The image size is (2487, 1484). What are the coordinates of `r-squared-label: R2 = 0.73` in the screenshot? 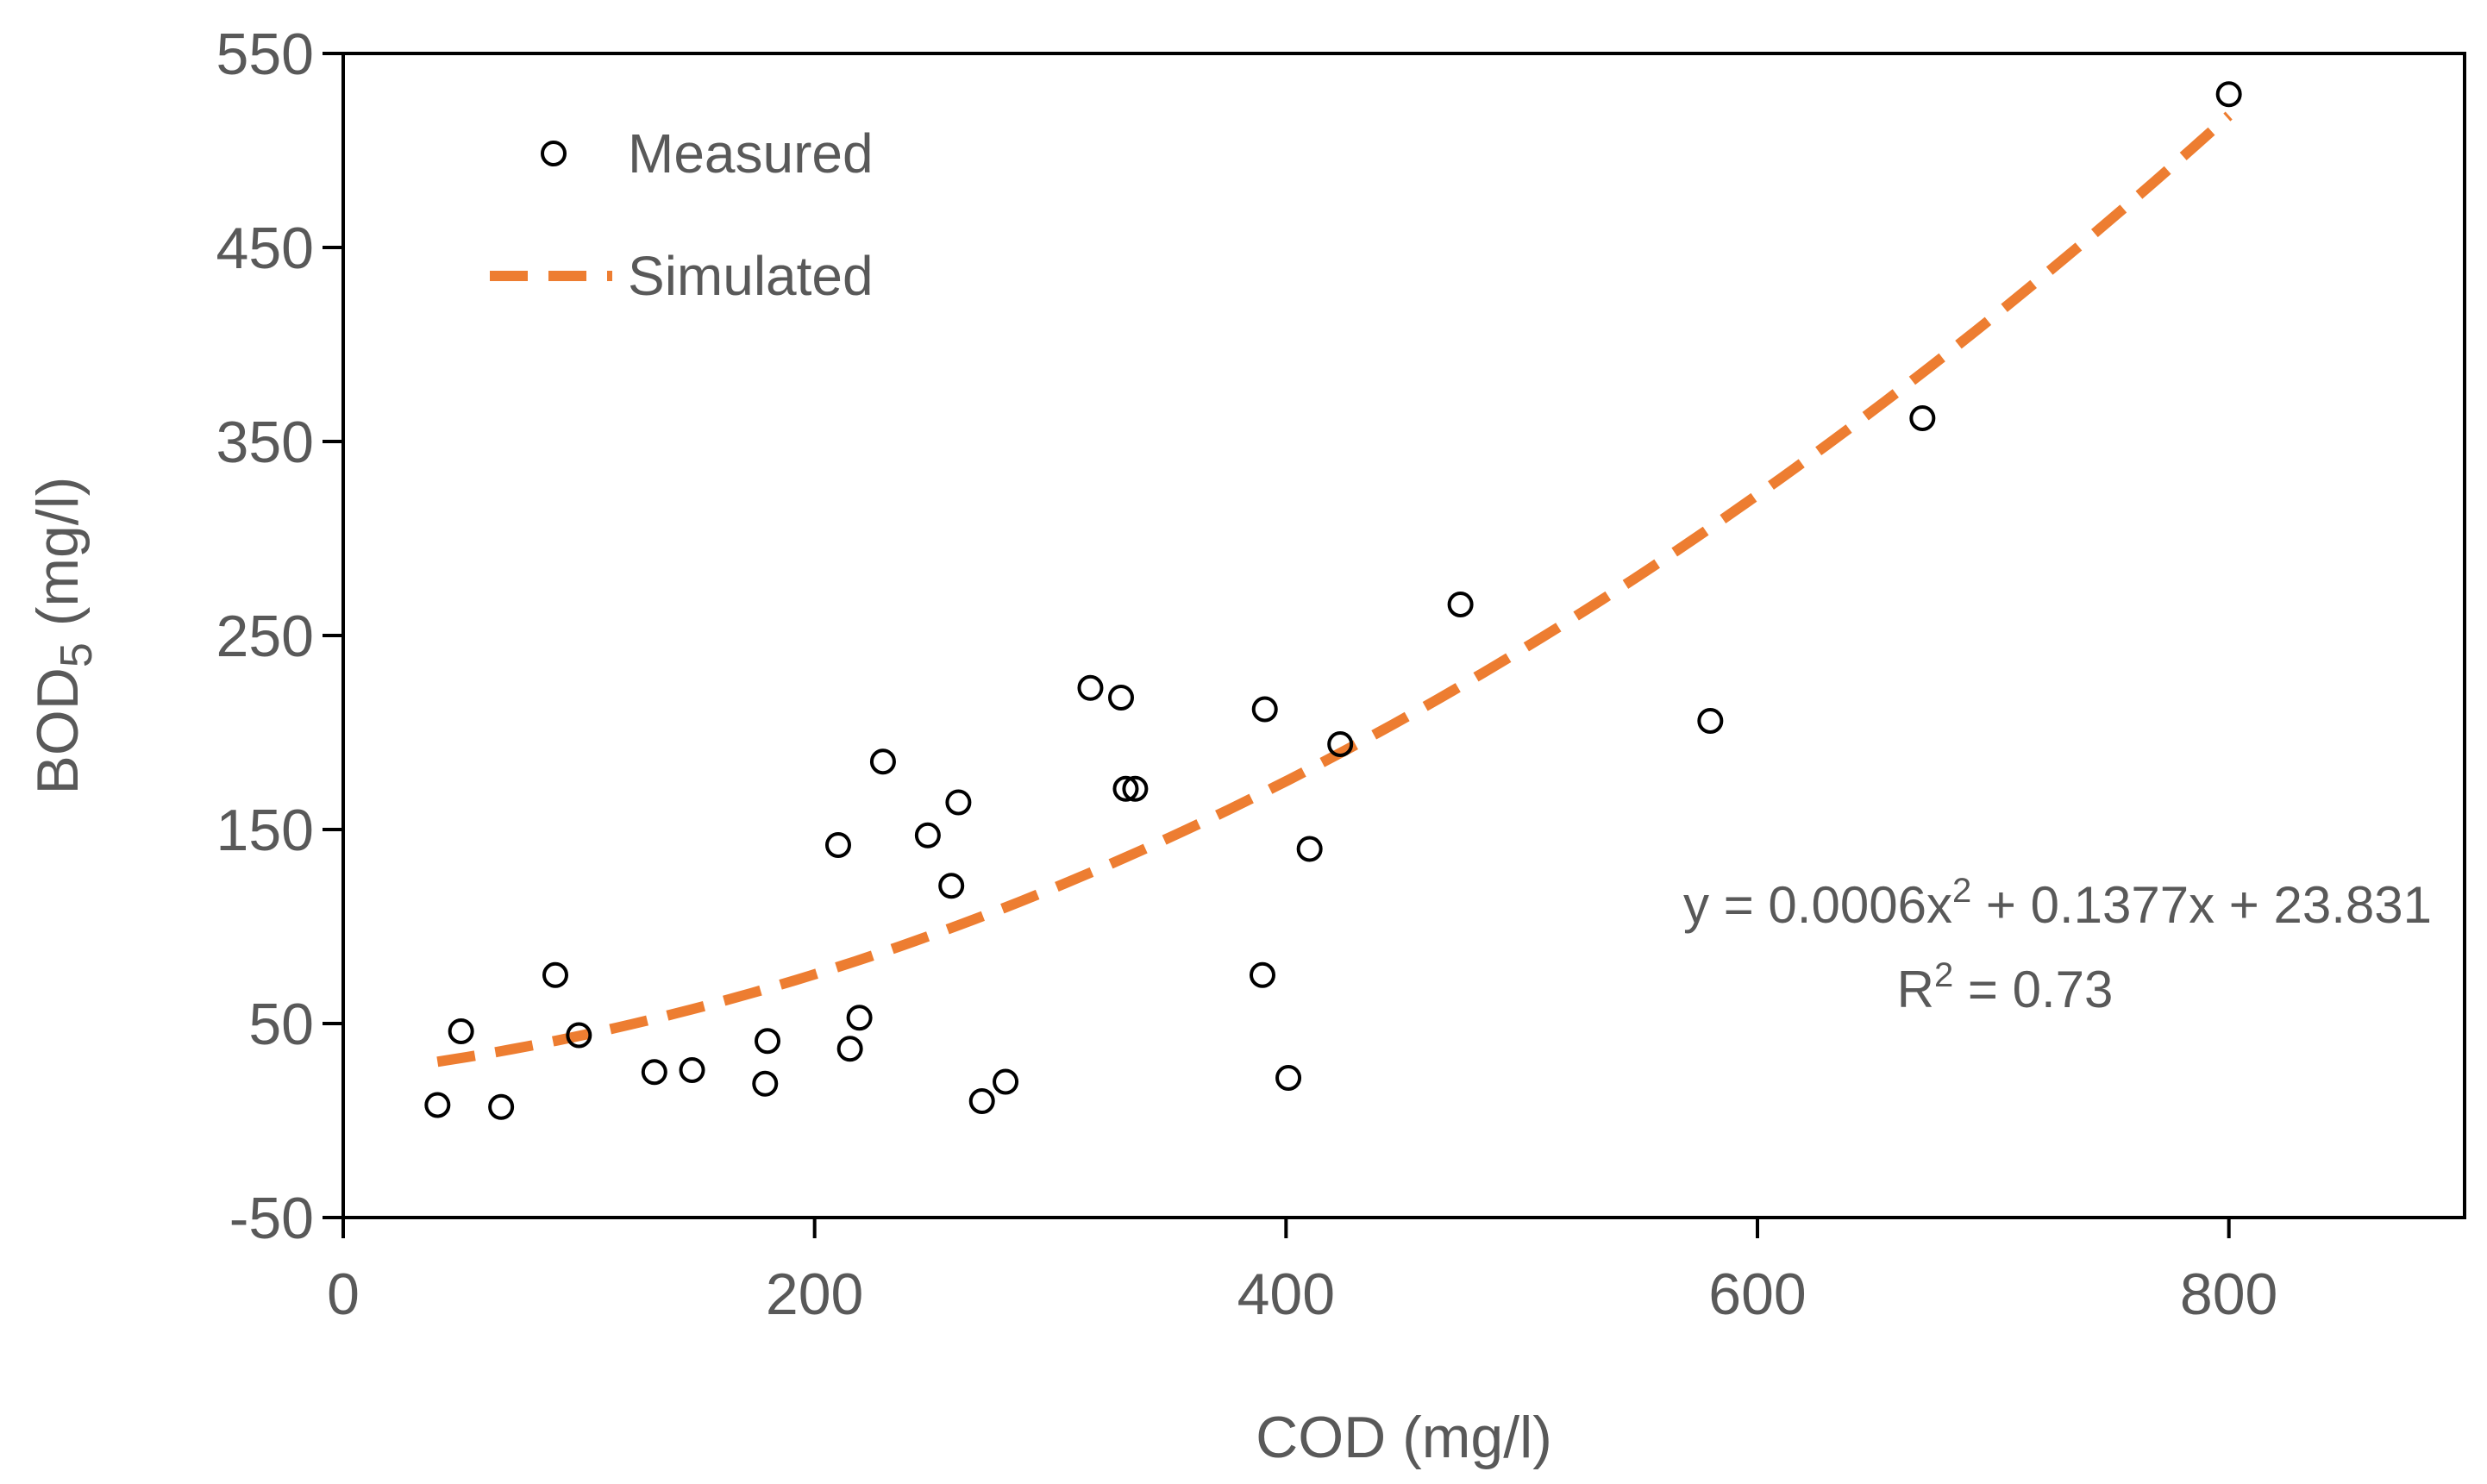 It's located at (2005, 987).